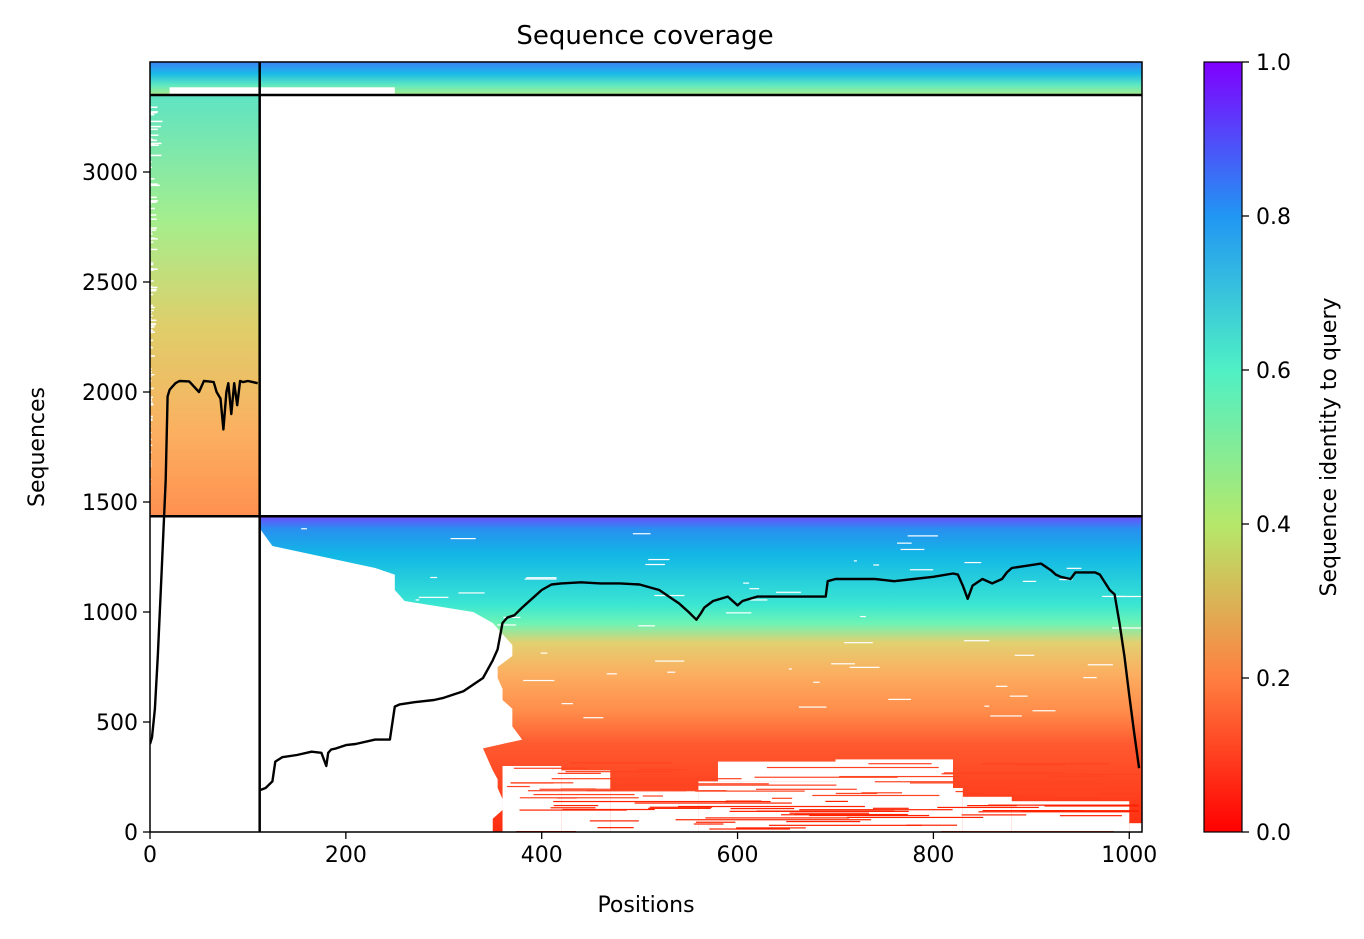  I want to click on y-tick-label: 500, so click(117, 723).